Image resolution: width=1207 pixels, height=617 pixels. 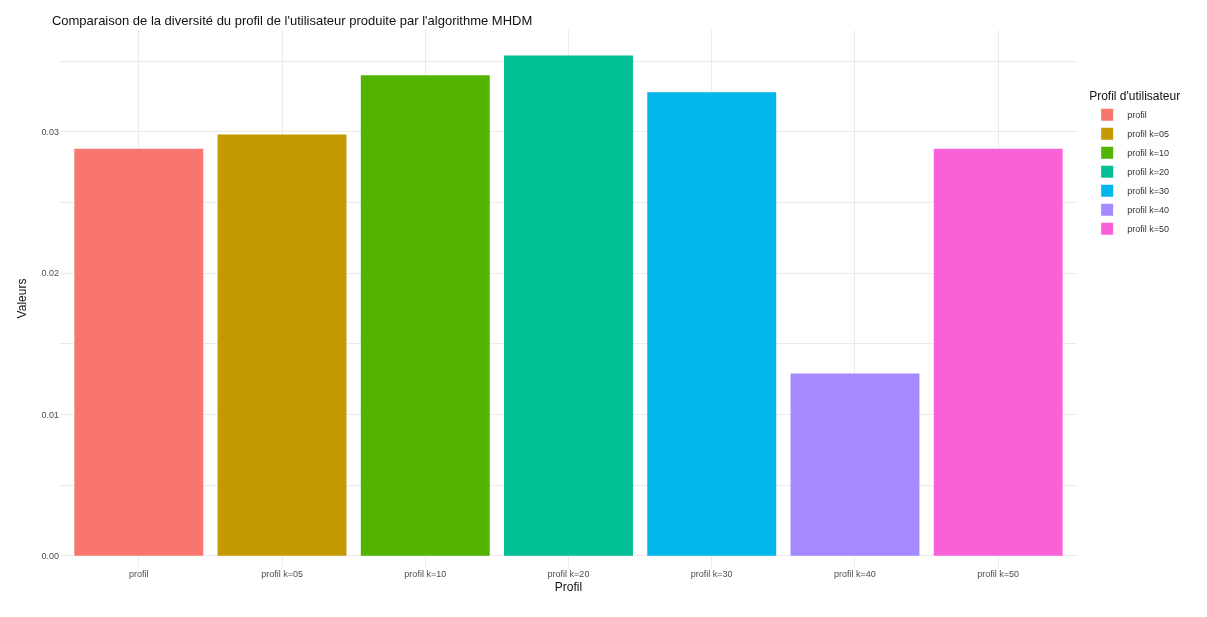 What do you see at coordinates (568, 586) in the screenshot?
I see `x-axis-title: Profil` at bounding box center [568, 586].